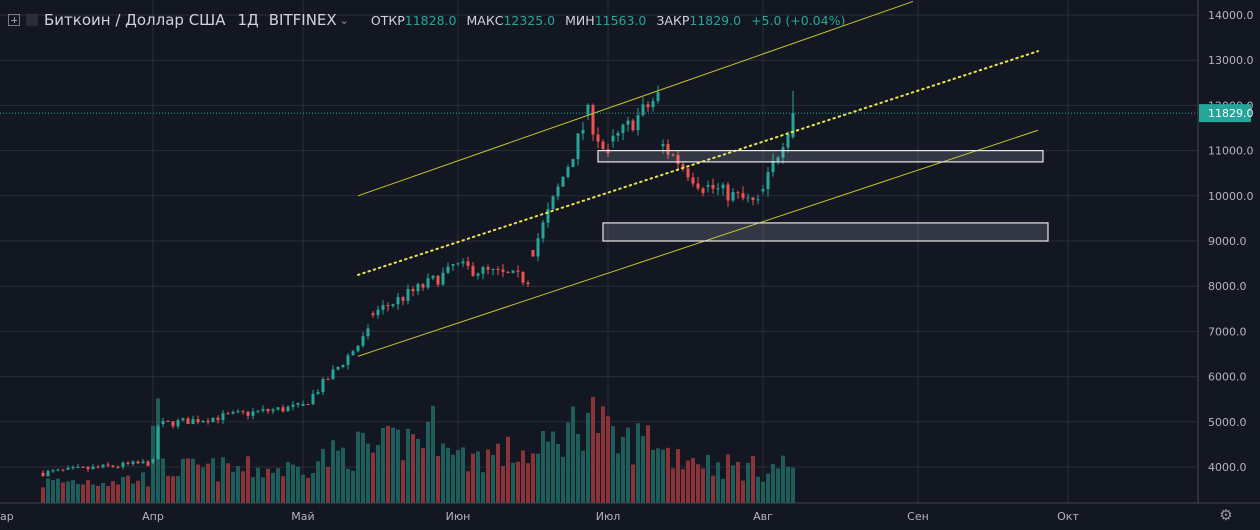  Describe the element at coordinates (302, 516) in the screenshot. I see `x-tick-label: Май` at that location.